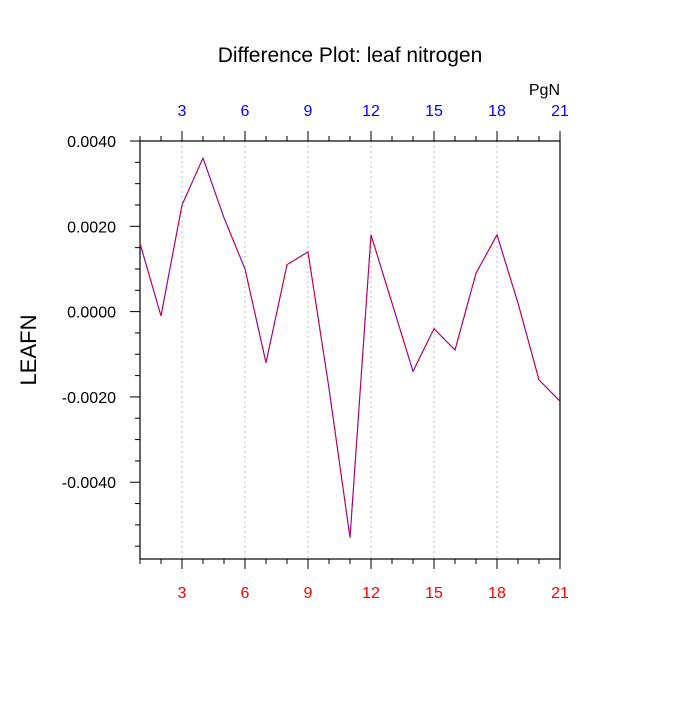  I want to click on x-top-tick-label: 3, so click(182, 111).